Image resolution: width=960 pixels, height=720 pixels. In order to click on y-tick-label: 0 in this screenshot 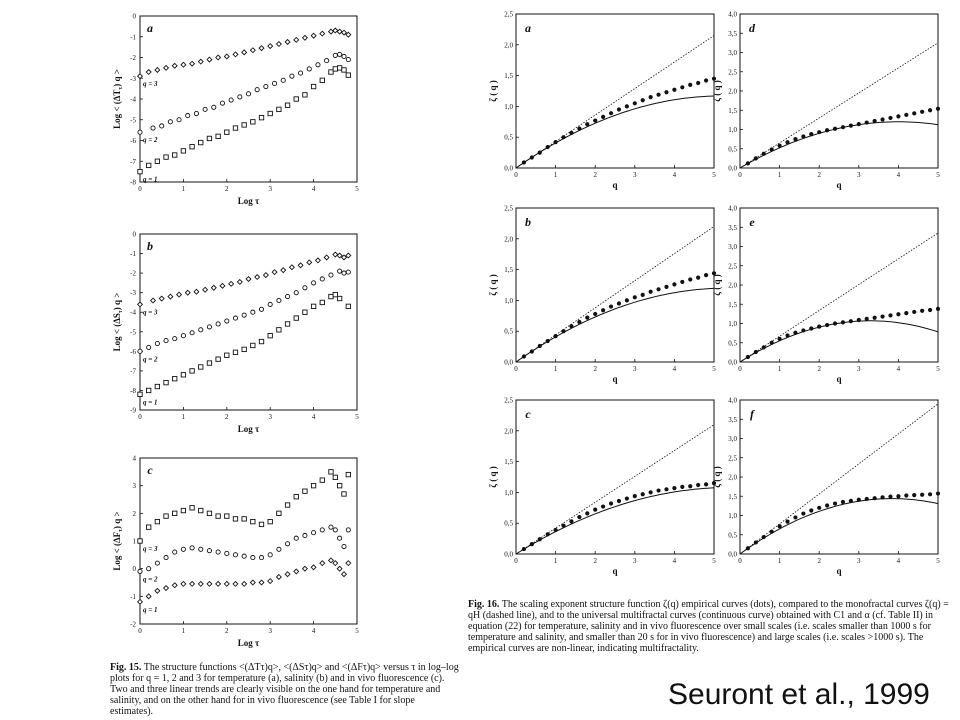, I will do `click(135, 17)`.